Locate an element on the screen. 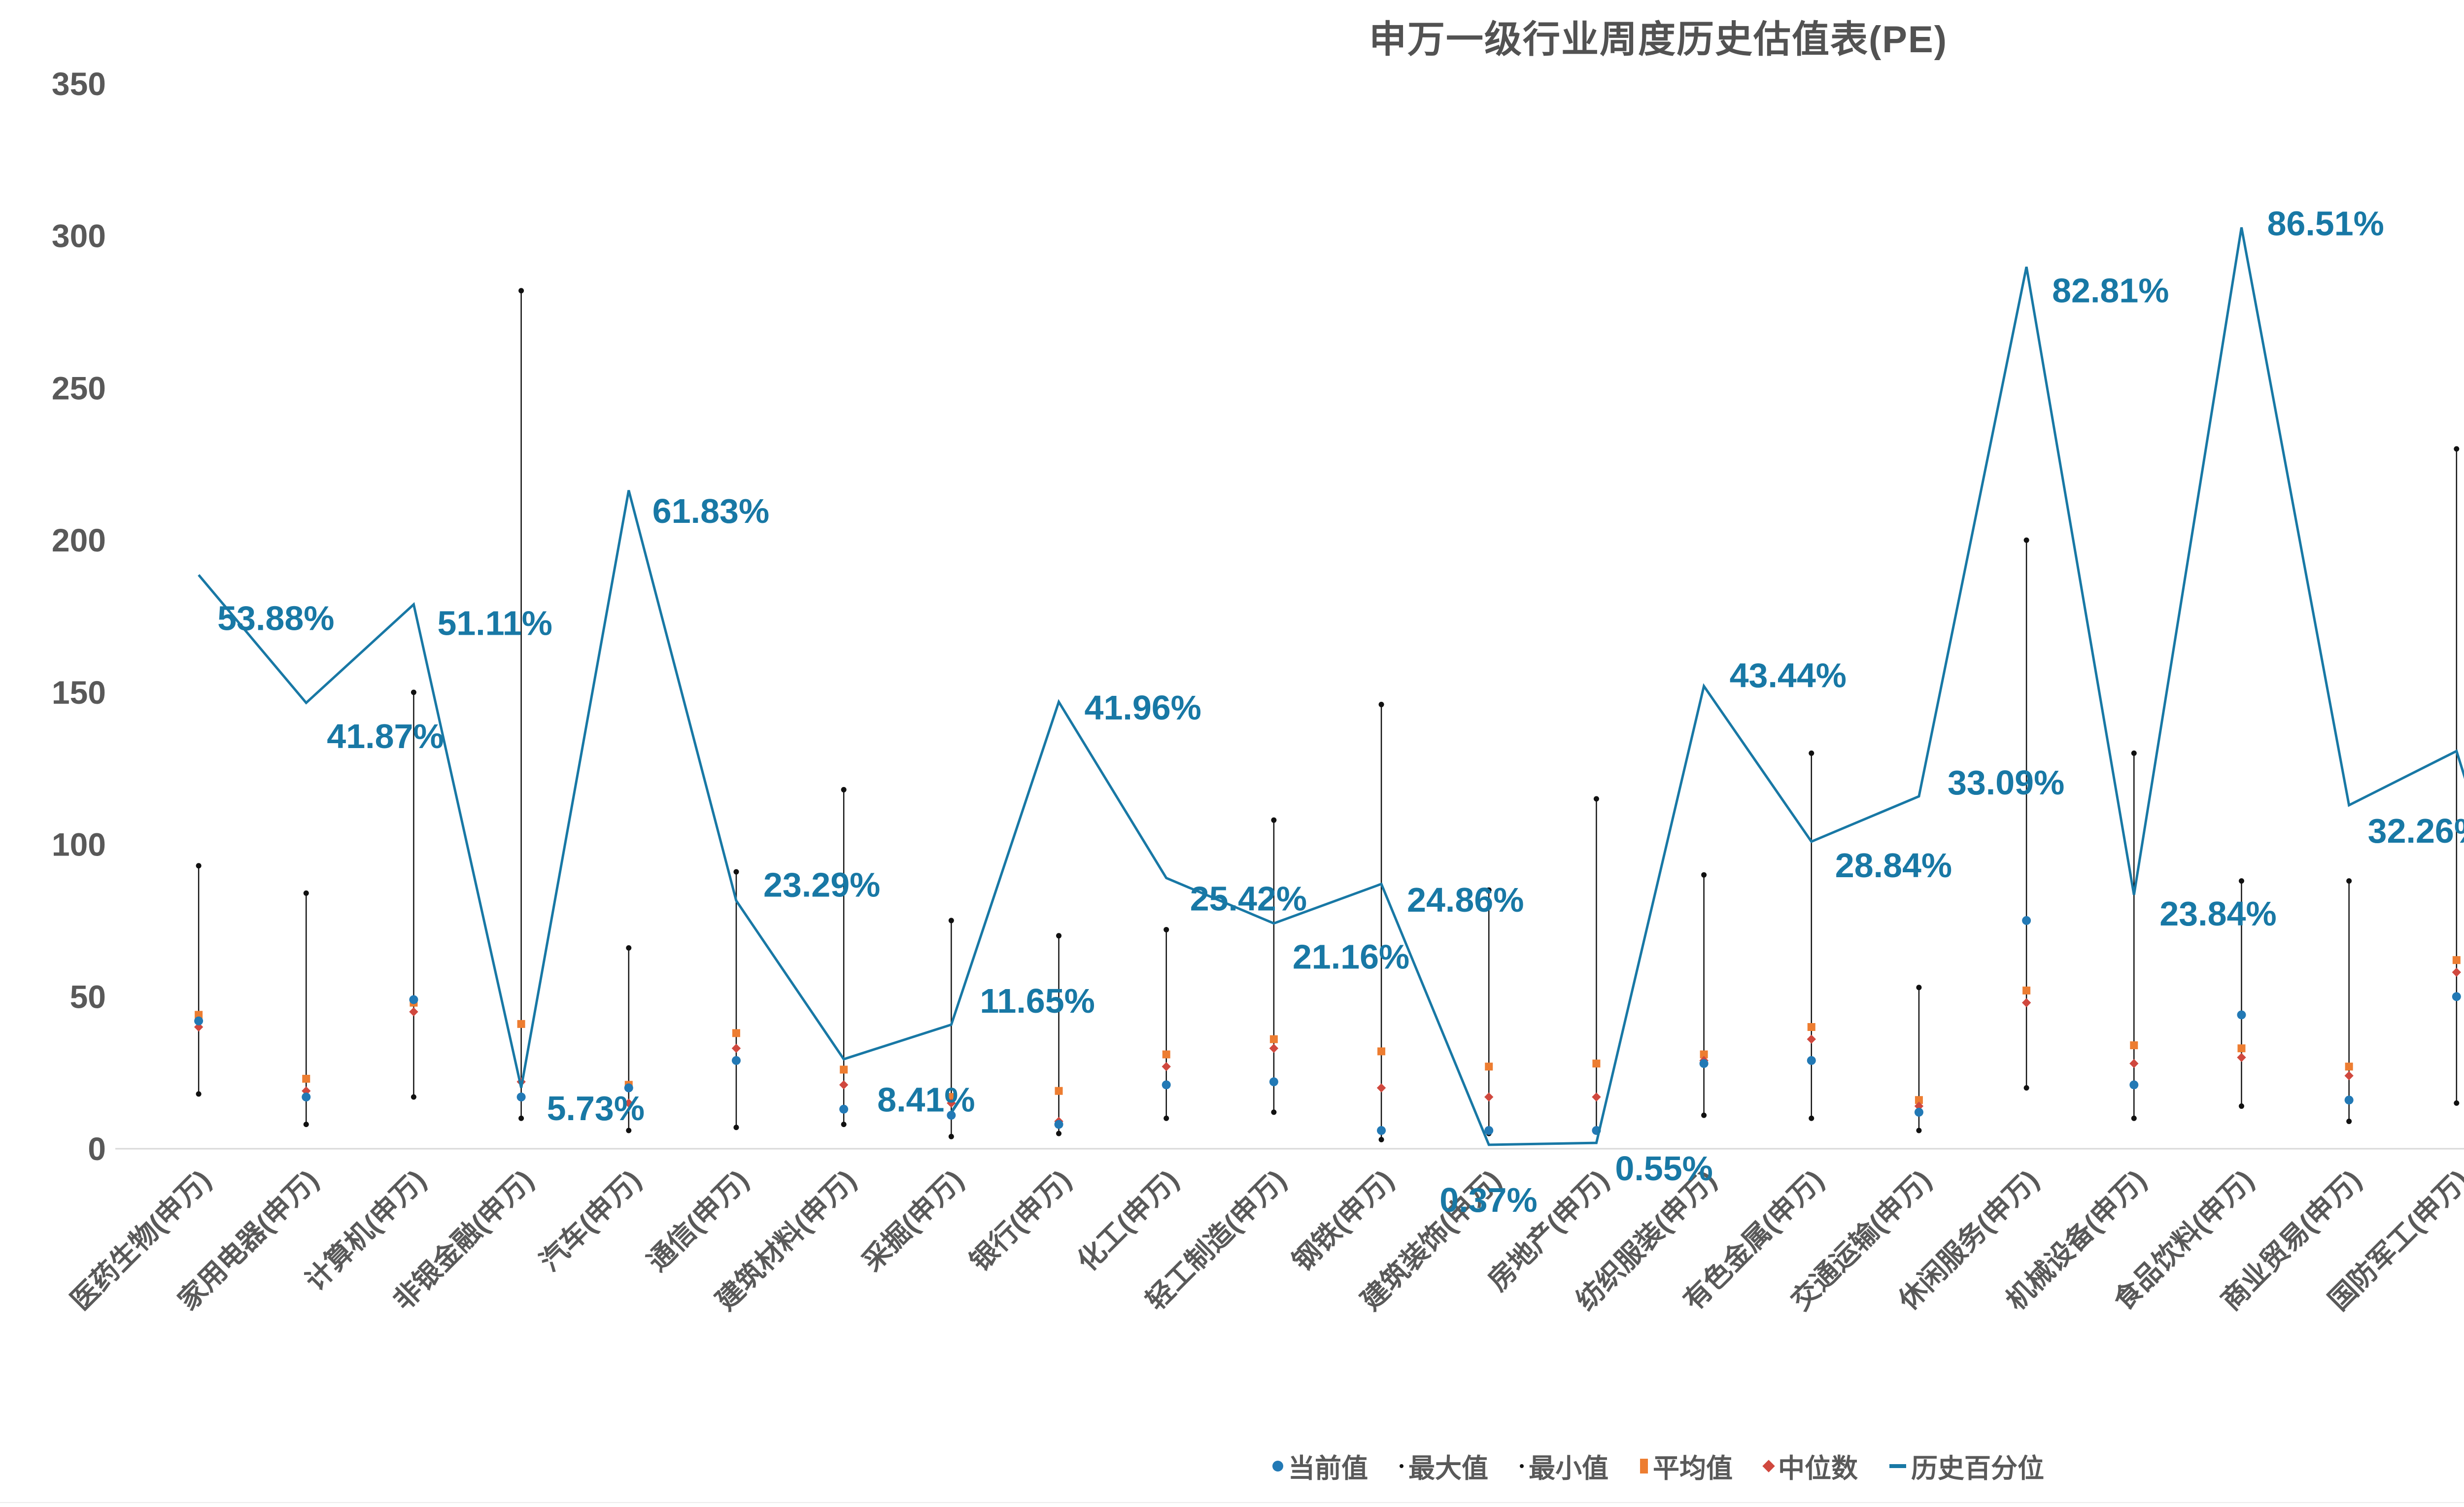 This screenshot has height=1507, width=2464. legend-item: 最大值 is located at coordinates (1444, 1465).